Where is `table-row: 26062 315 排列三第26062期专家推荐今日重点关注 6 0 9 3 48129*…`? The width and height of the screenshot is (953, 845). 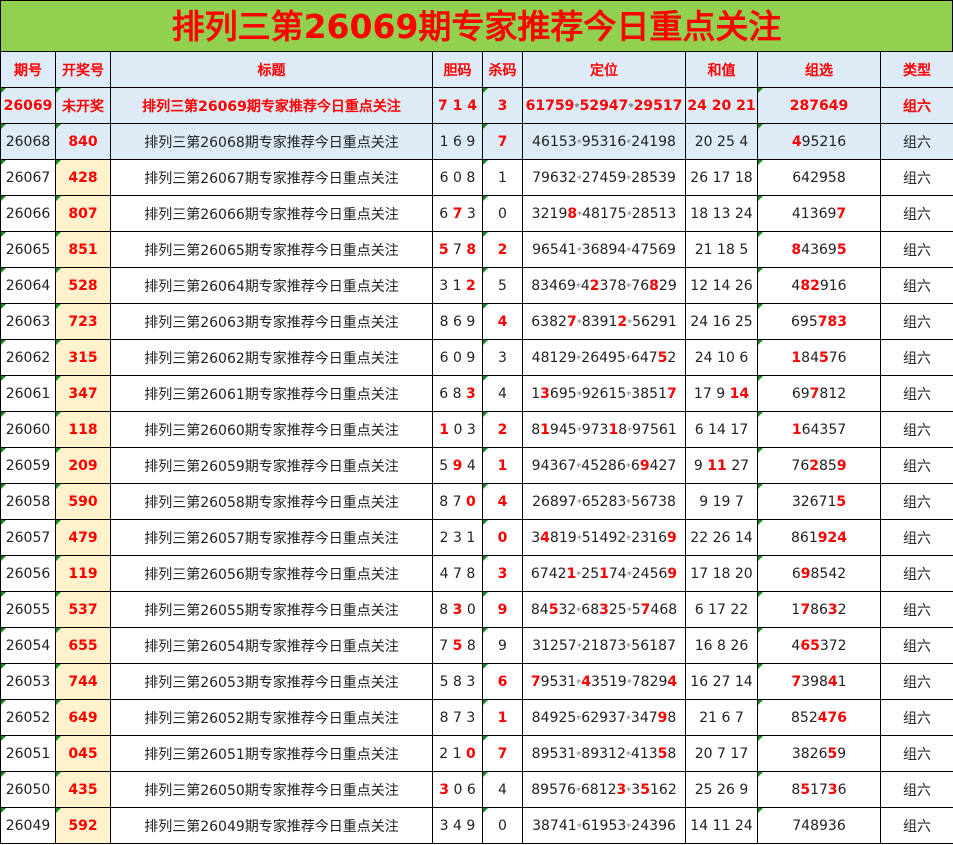
table-row: 26062 315 排列三第26062期专家推荐今日重点关注 6 0 9 3 48129*… is located at coordinates (476, 357).